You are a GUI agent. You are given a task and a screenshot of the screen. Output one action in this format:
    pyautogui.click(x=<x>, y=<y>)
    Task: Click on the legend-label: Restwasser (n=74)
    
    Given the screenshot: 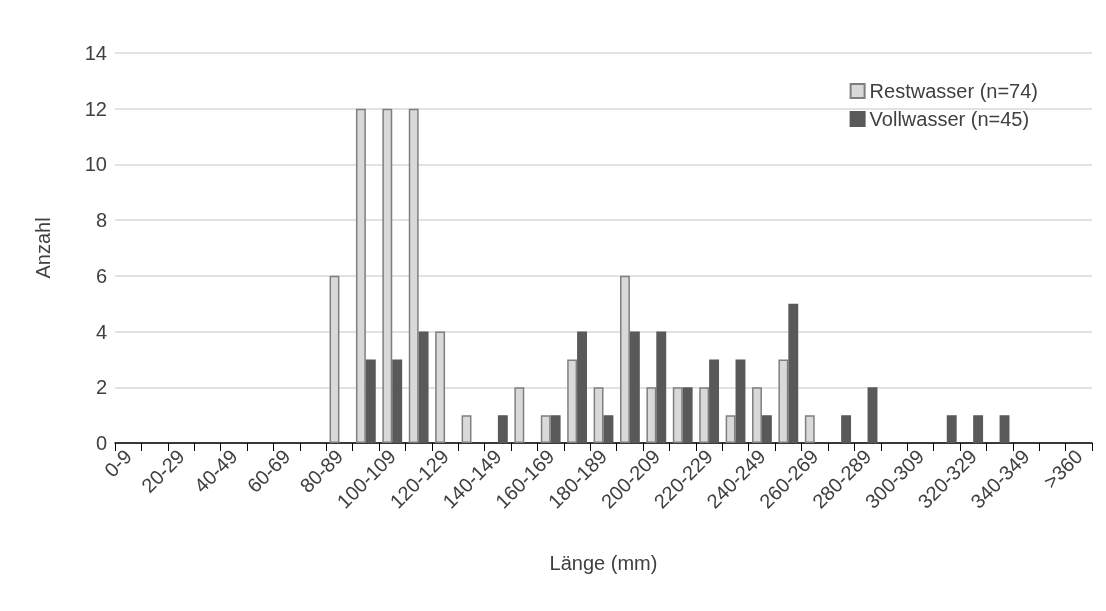 What is the action you would take?
    pyautogui.click(x=954, y=91)
    